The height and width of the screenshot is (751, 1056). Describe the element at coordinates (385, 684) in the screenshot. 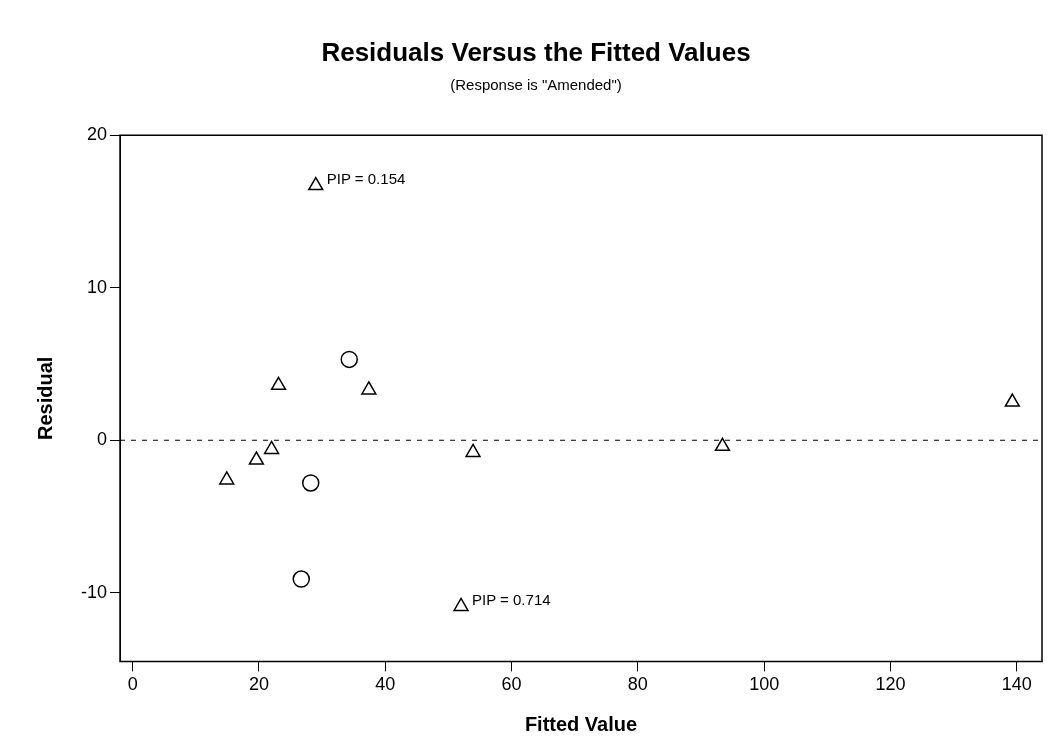

I see `x-tick-label: 40` at that location.